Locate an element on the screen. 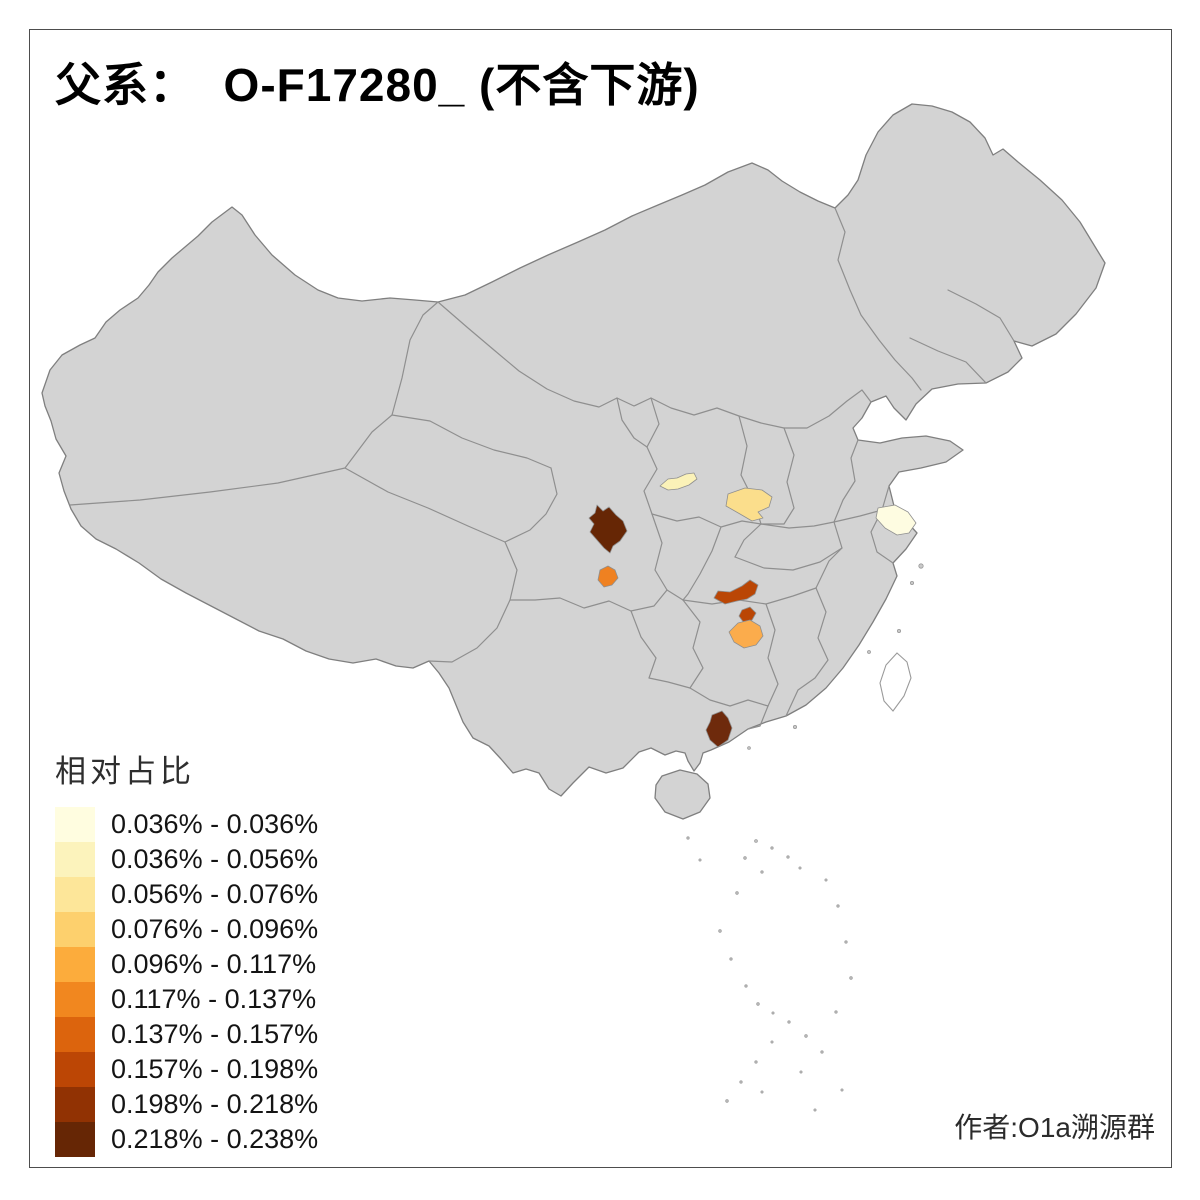  legend-label: 0.198% - 0.218% is located at coordinates (215, 1104).